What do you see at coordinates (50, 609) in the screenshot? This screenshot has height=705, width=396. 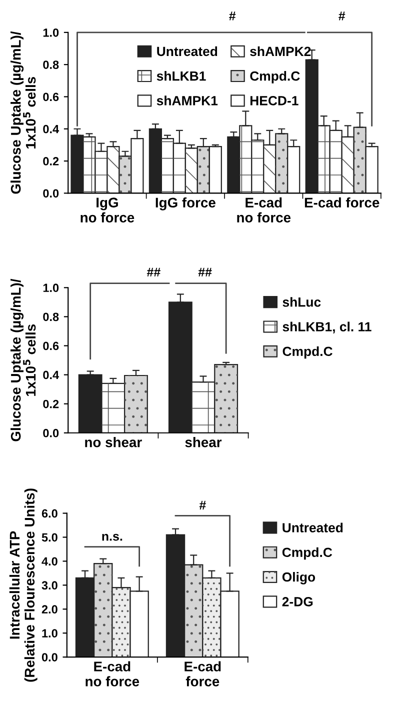 I see `y-tick-label: 2.0` at bounding box center [50, 609].